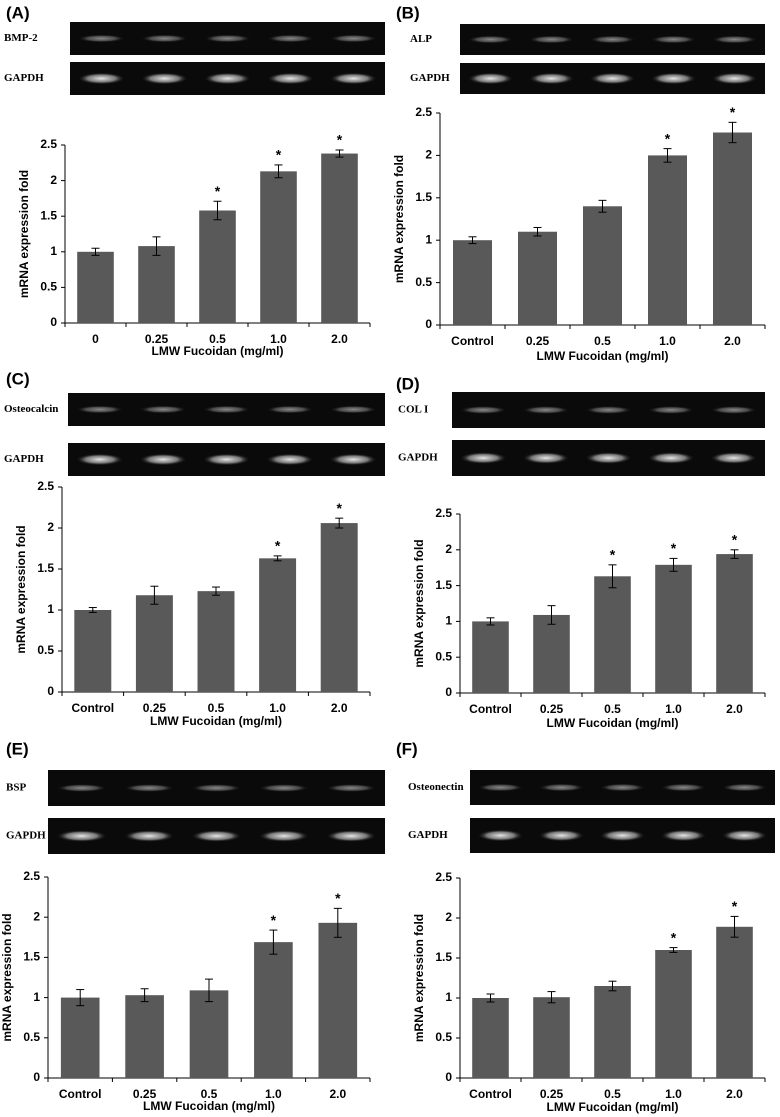  I want to click on panel-label: (D), so click(408, 383).